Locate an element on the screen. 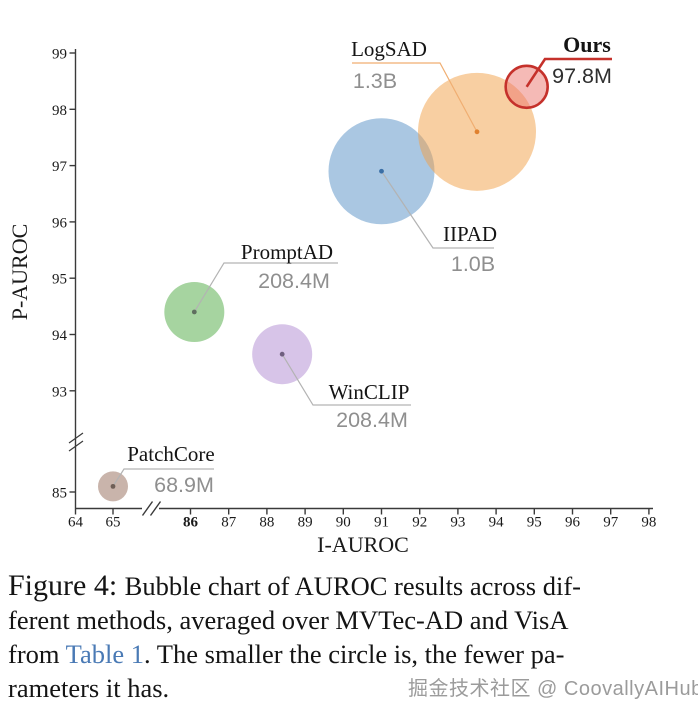  leader-line-winclip is located at coordinates (346, 379).